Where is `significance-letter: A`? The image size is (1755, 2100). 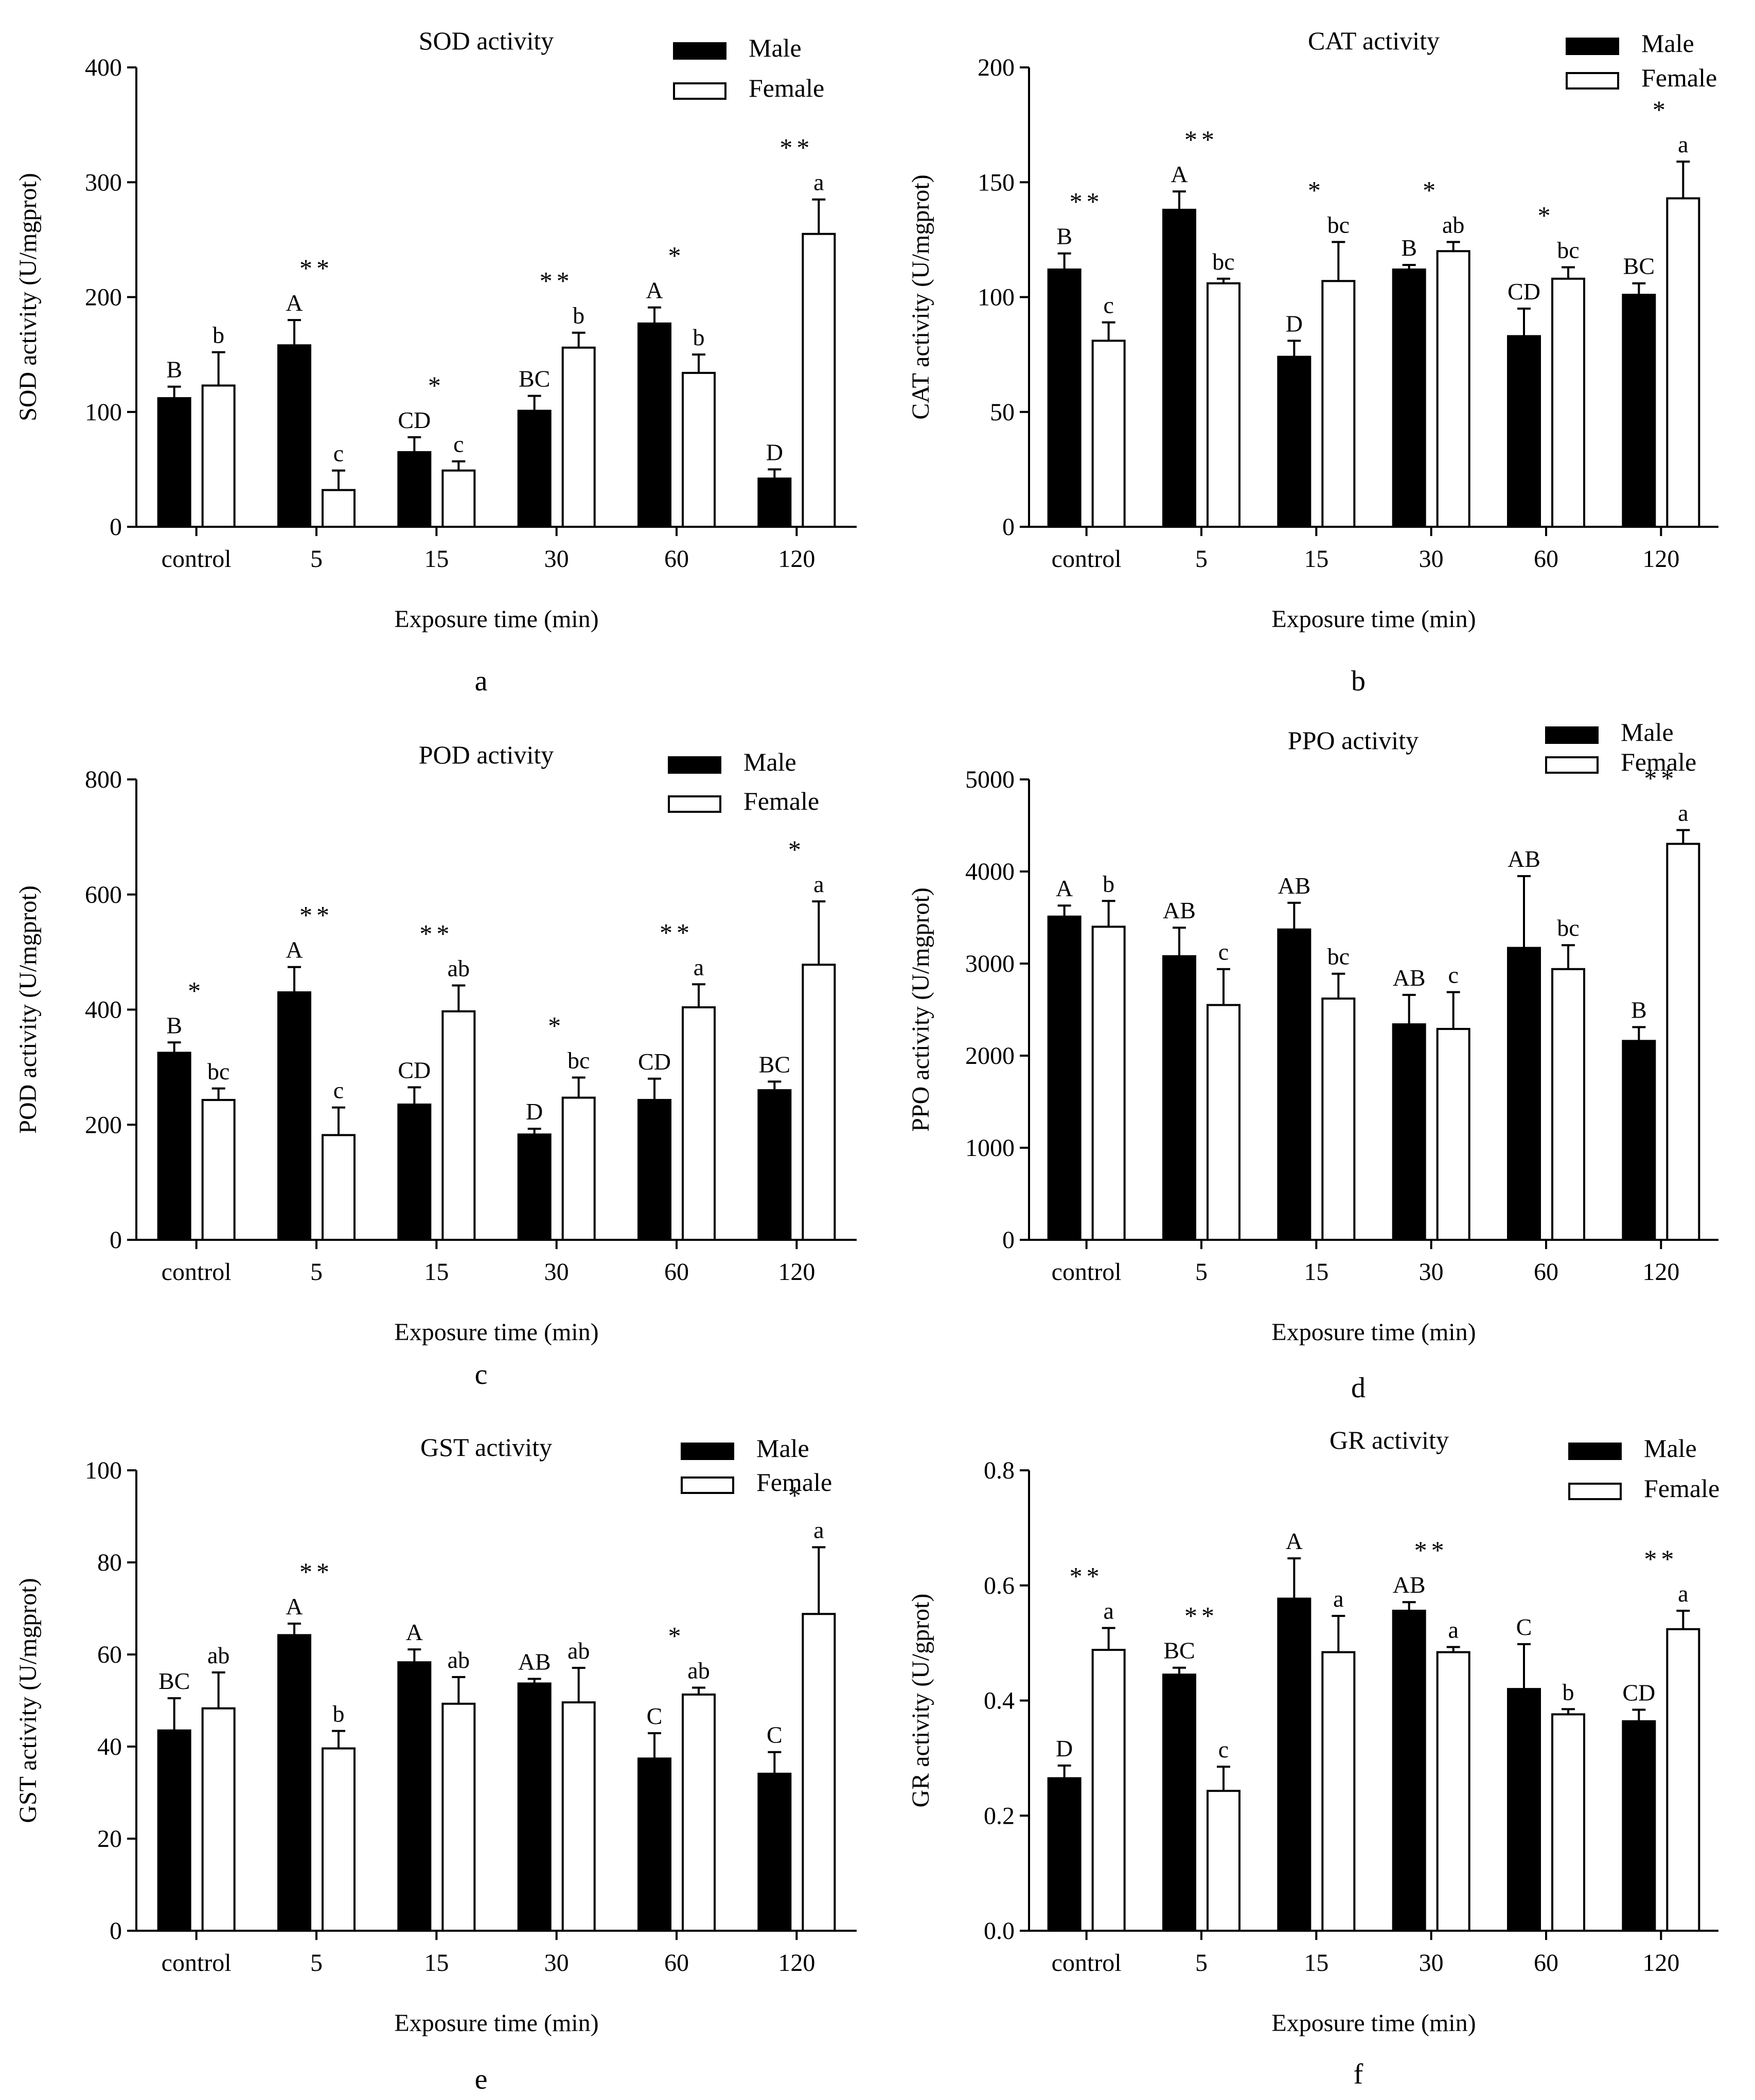 significance-letter: A is located at coordinates (1064, 888).